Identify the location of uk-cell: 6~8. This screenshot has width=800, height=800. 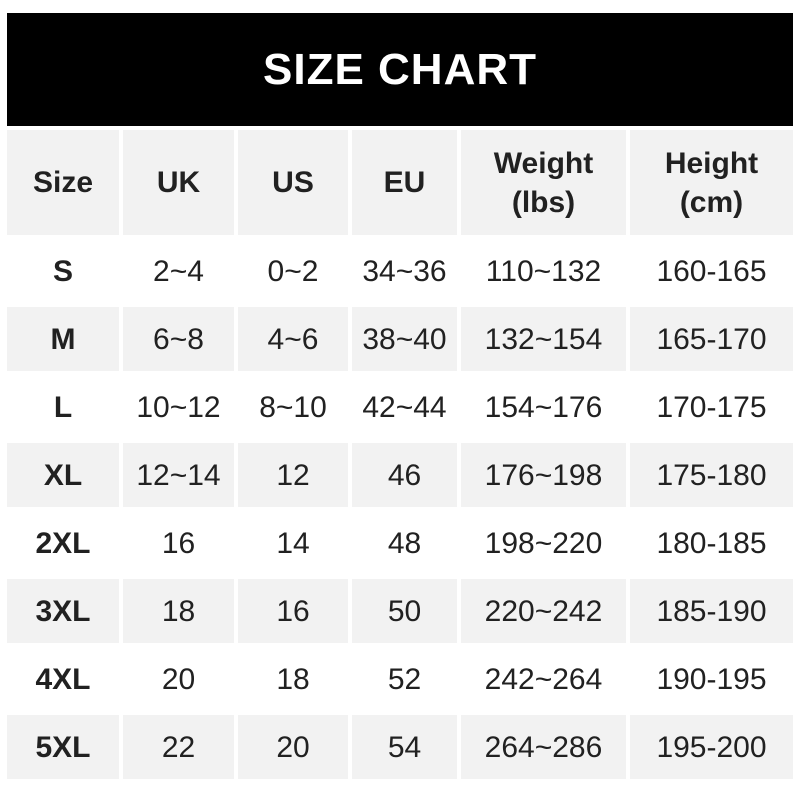
(178, 339).